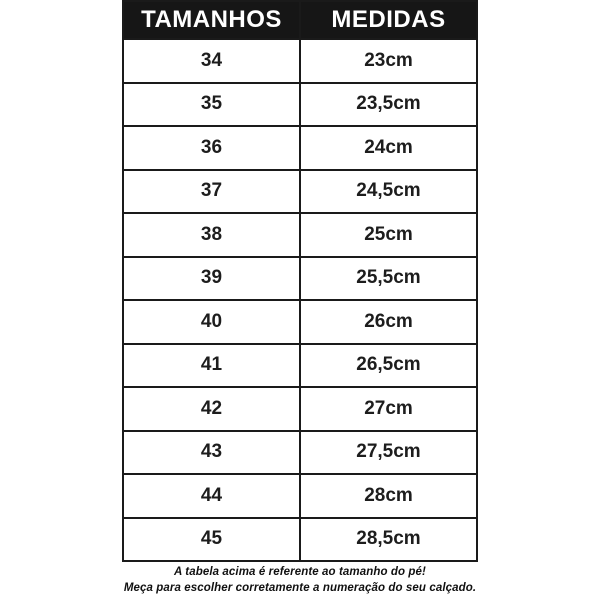  What do you see at coordinates (211, 235) in the screenshot?
I see `size-cell: 38` at bounding box center [211, 235].